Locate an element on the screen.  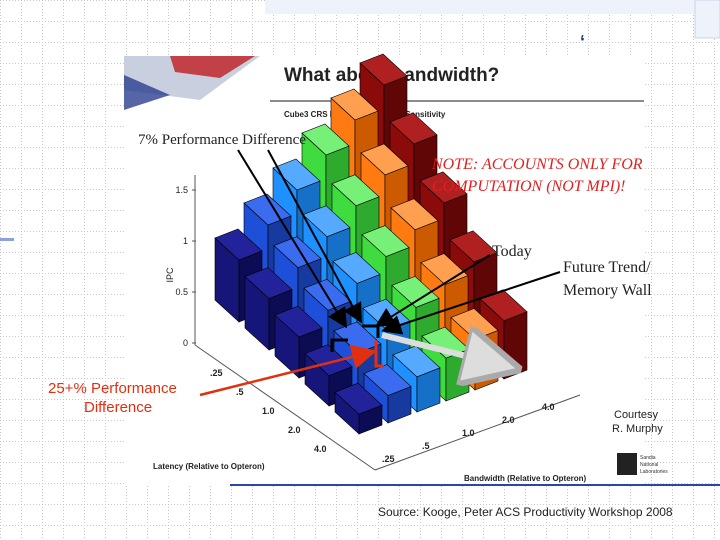
ipc-tick-label: 1 is located at coordinates (185, 241).